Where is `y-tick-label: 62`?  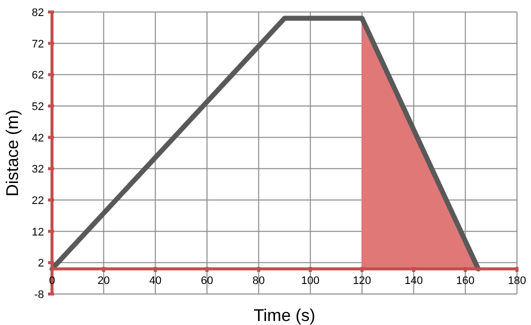
y-tick-label: 62 is located at coordinates (38, 76).